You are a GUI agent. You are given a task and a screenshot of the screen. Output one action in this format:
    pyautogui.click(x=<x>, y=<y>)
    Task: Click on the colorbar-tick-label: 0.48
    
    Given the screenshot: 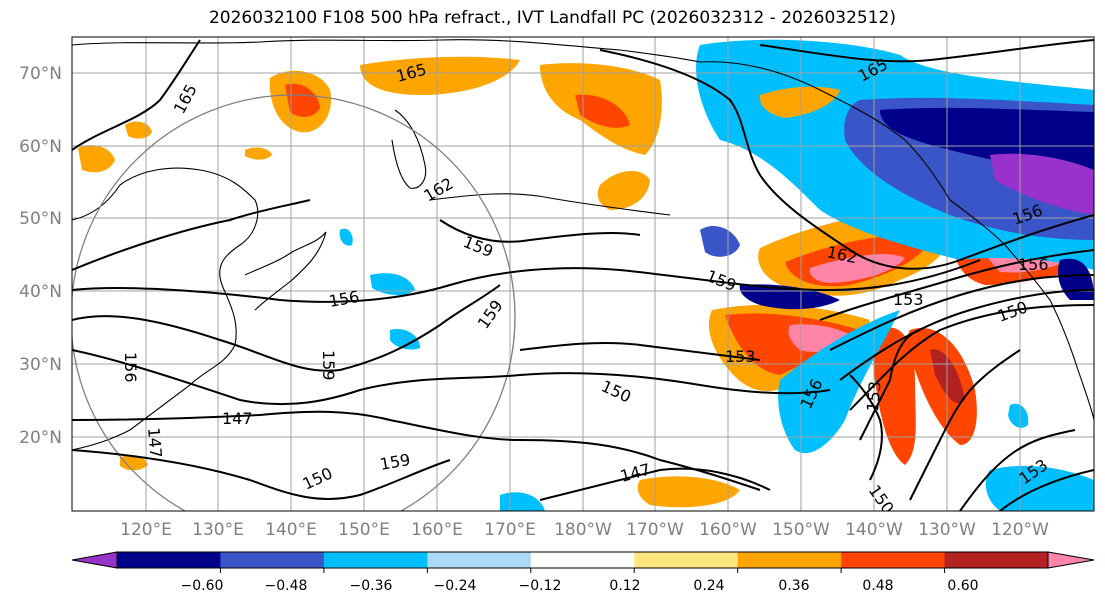 What is the action you would take?
    pyautogui.click(x=877, y=586)
    